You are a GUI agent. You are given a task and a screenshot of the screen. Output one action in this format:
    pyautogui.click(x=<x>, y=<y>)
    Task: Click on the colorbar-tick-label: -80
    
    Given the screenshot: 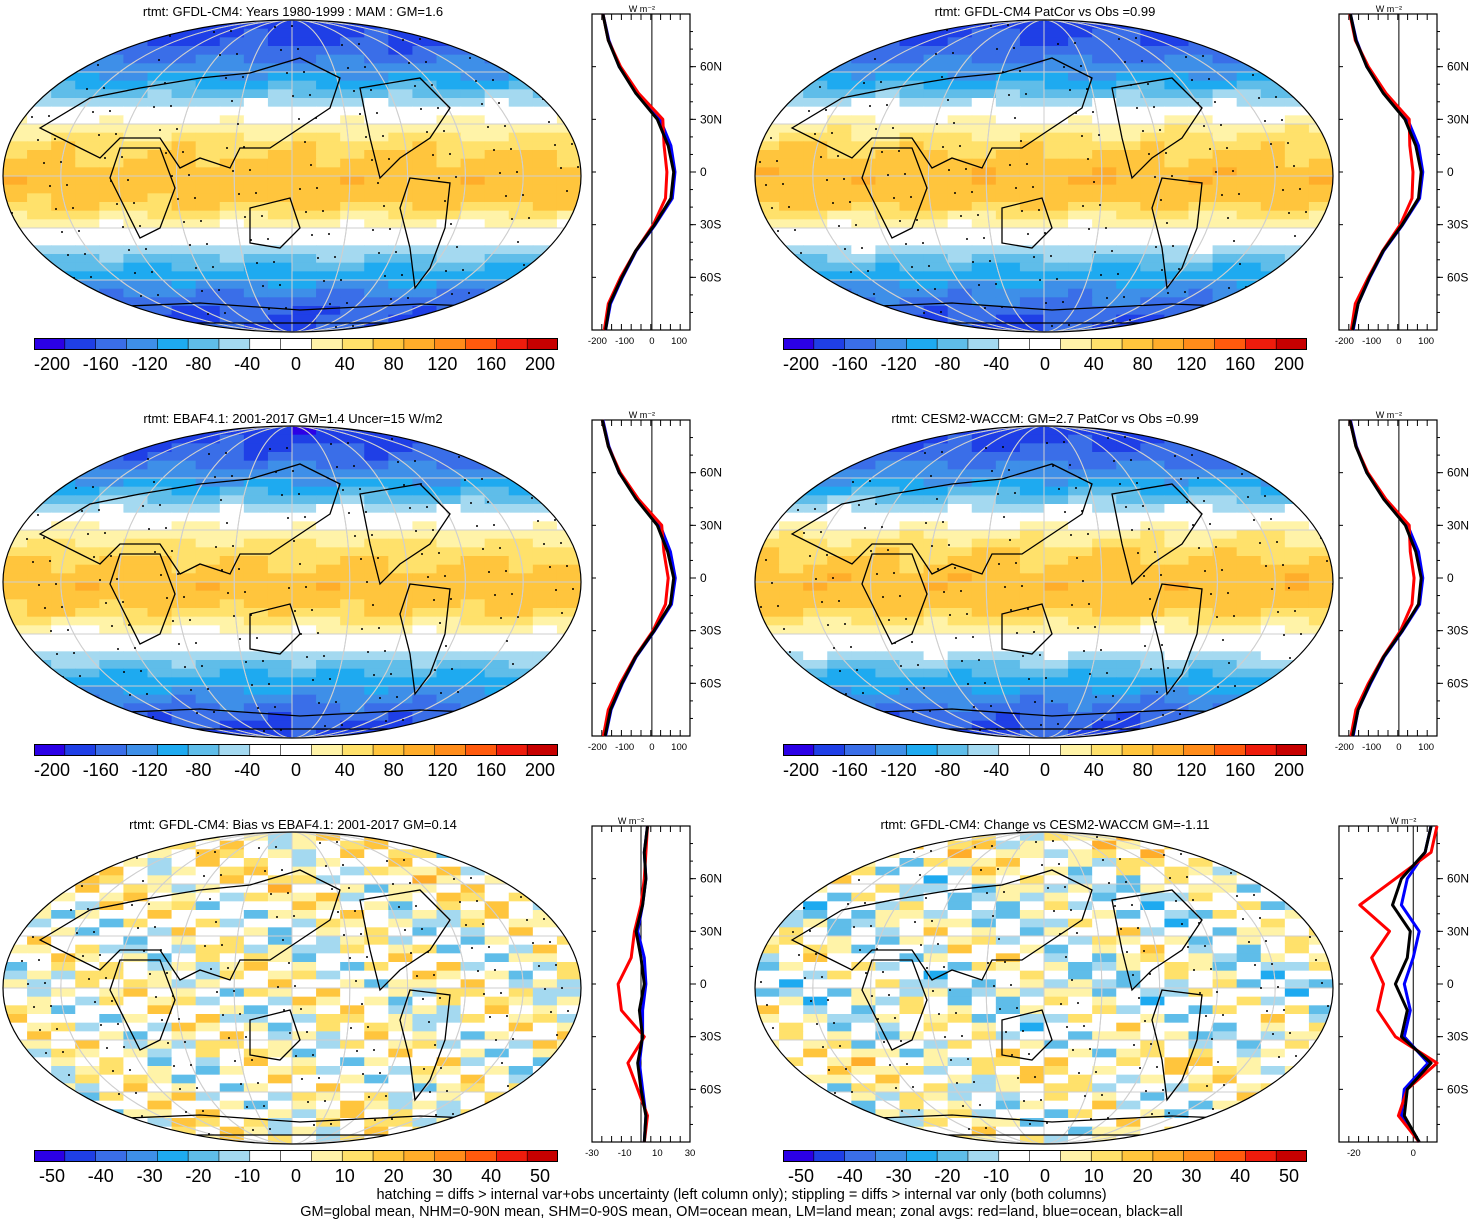 What is the action you would take?
    pyautogui.click(x=198, y=364)
    